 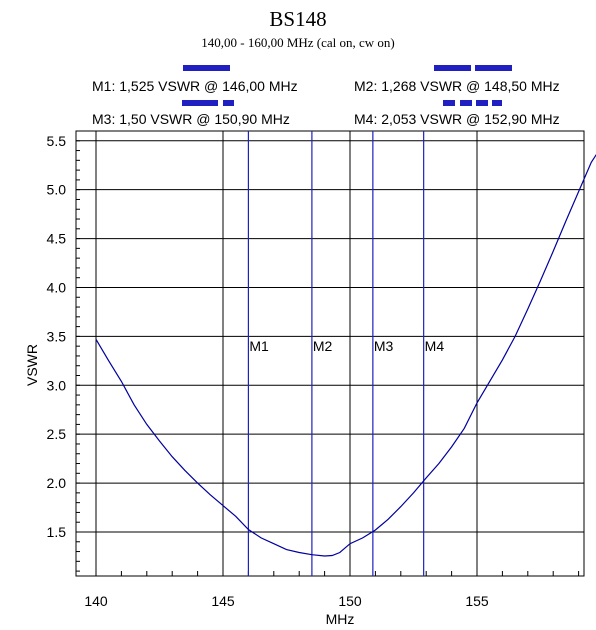 I want to click on chart-subtitle: 140,00 - 160,00 MHz (cal on, cw on), so click(x=298, y=42).